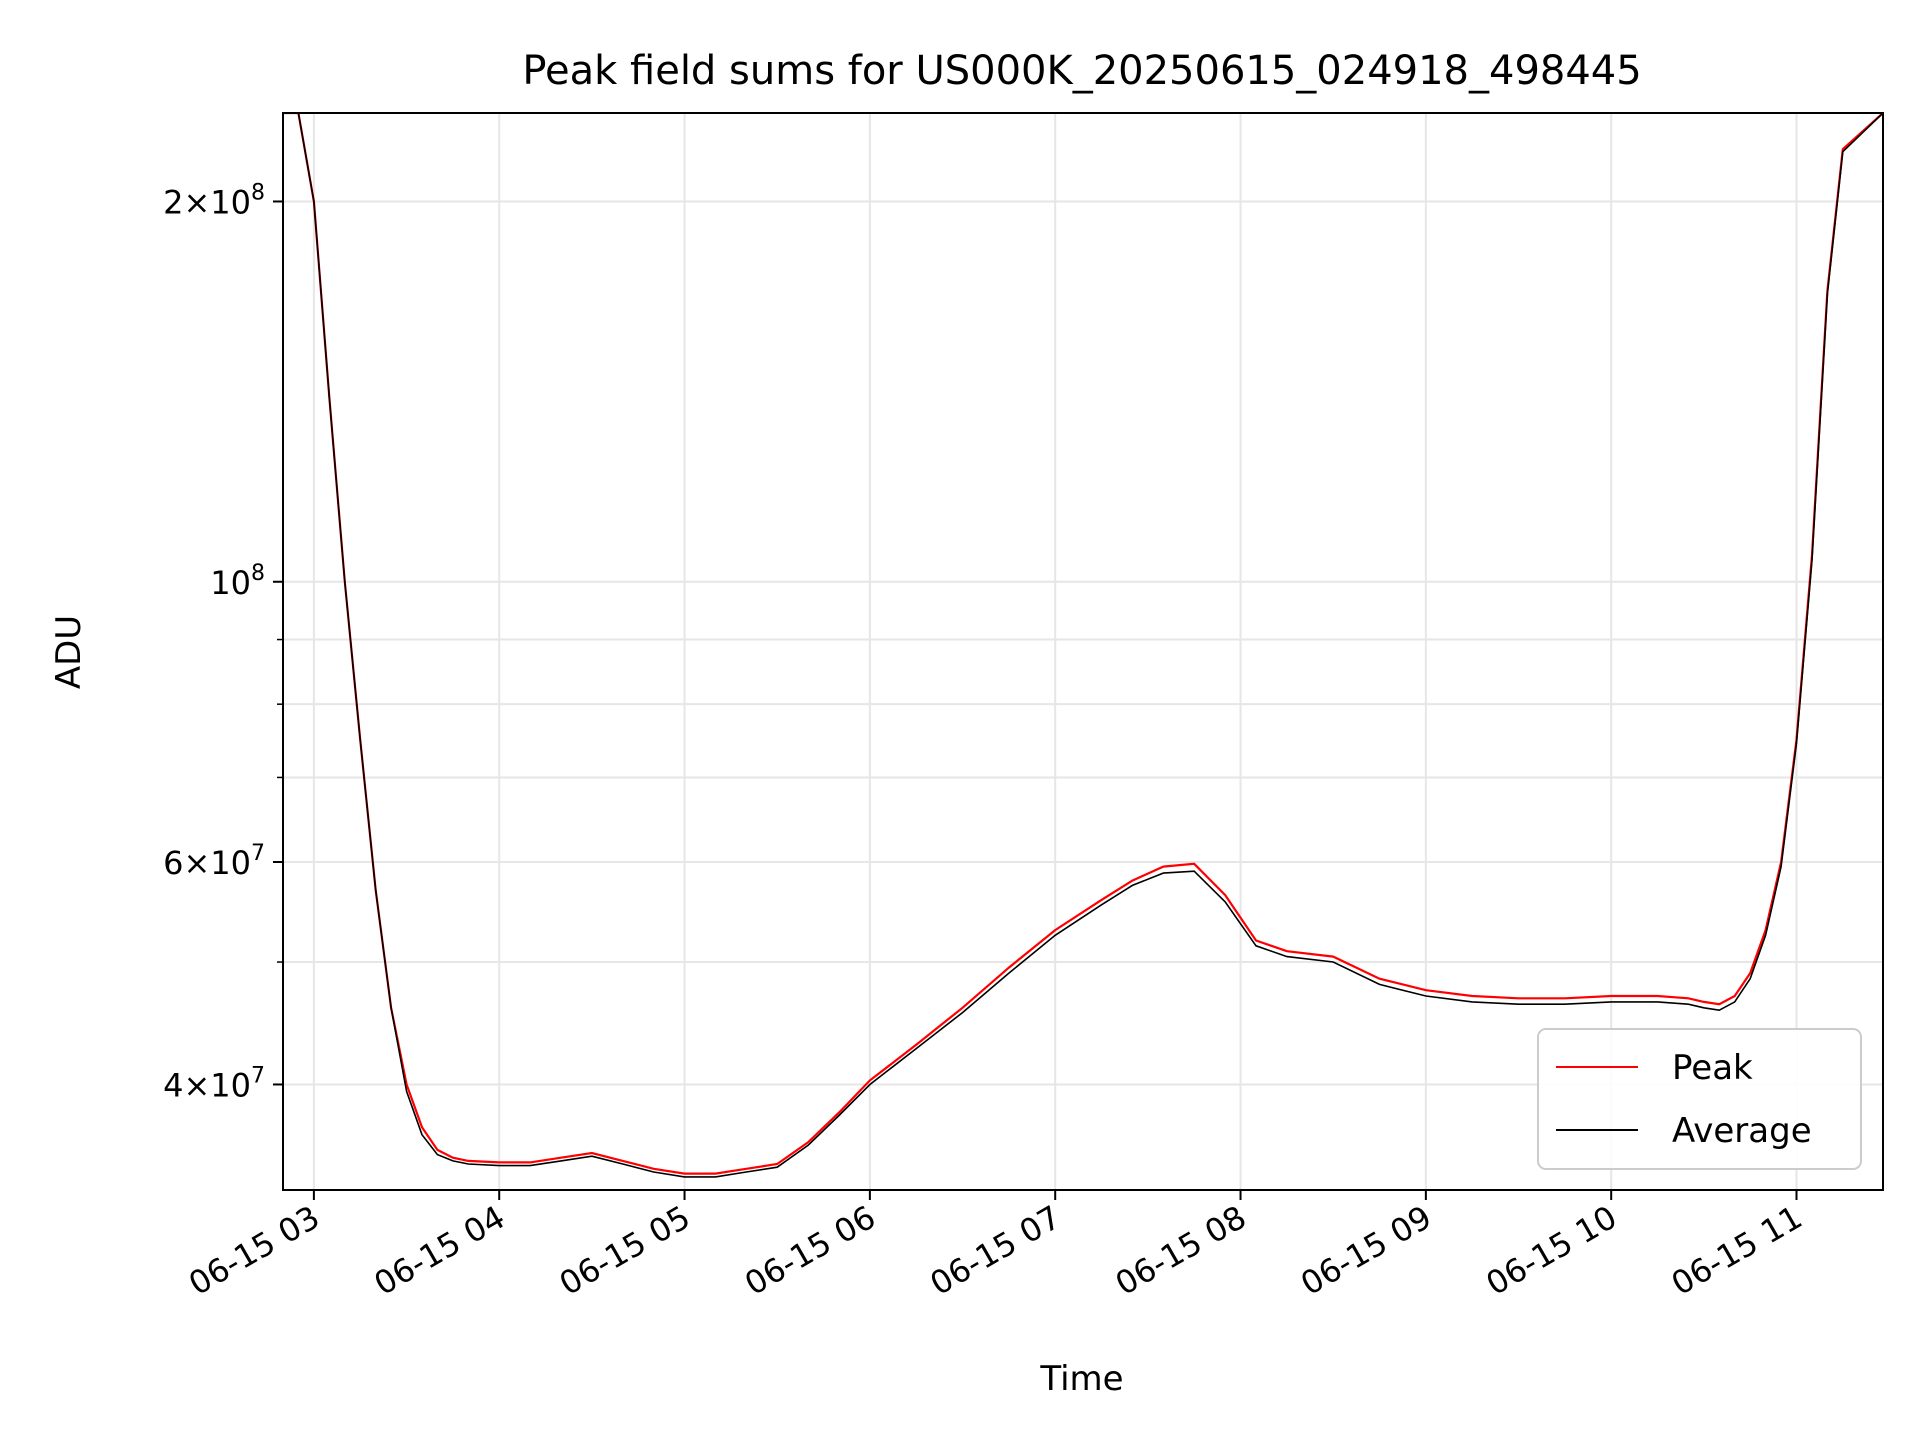  Describe the element at coordinates (69, 652) in the screenshot. I see `y-axis-label: ADU` at that location.